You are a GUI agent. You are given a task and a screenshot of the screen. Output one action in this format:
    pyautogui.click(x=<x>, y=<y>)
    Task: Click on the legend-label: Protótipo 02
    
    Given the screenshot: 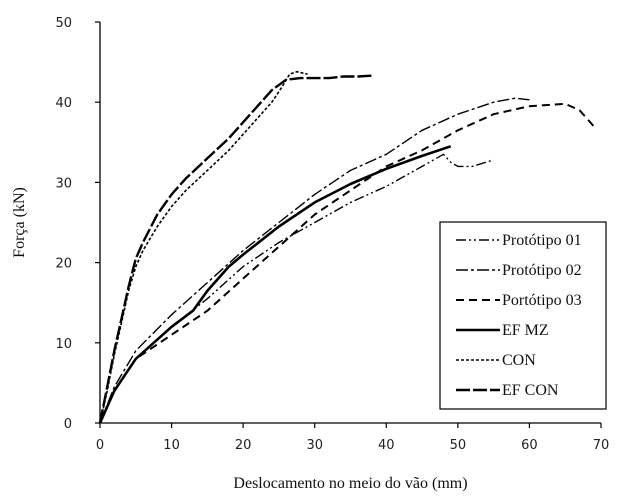 What is the action you would take?
    pyautogui.click(x=542, y=270)
    